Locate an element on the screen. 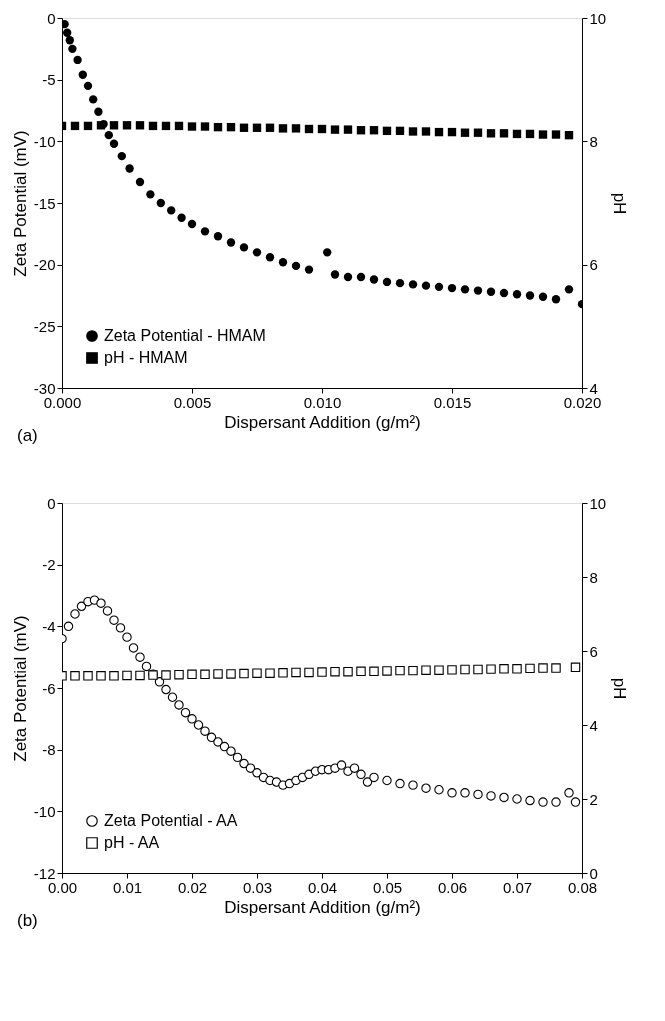 This screenshot has width=665, height=1021. y2-tick-label: 4 is located at coordinates (593, 725).